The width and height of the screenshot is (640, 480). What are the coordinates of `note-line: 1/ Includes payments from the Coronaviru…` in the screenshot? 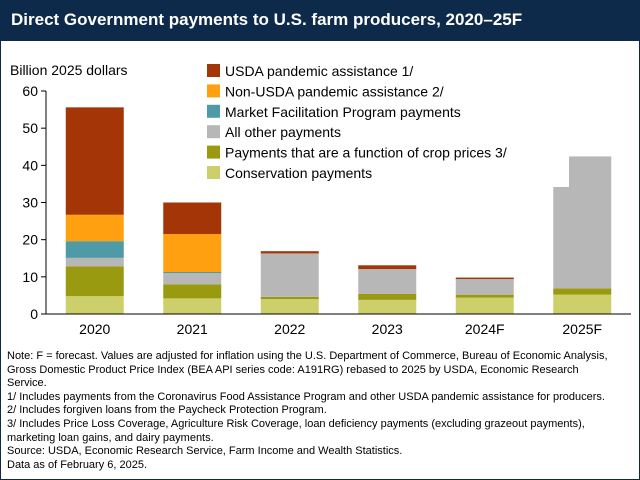 It's located at (306, 396).